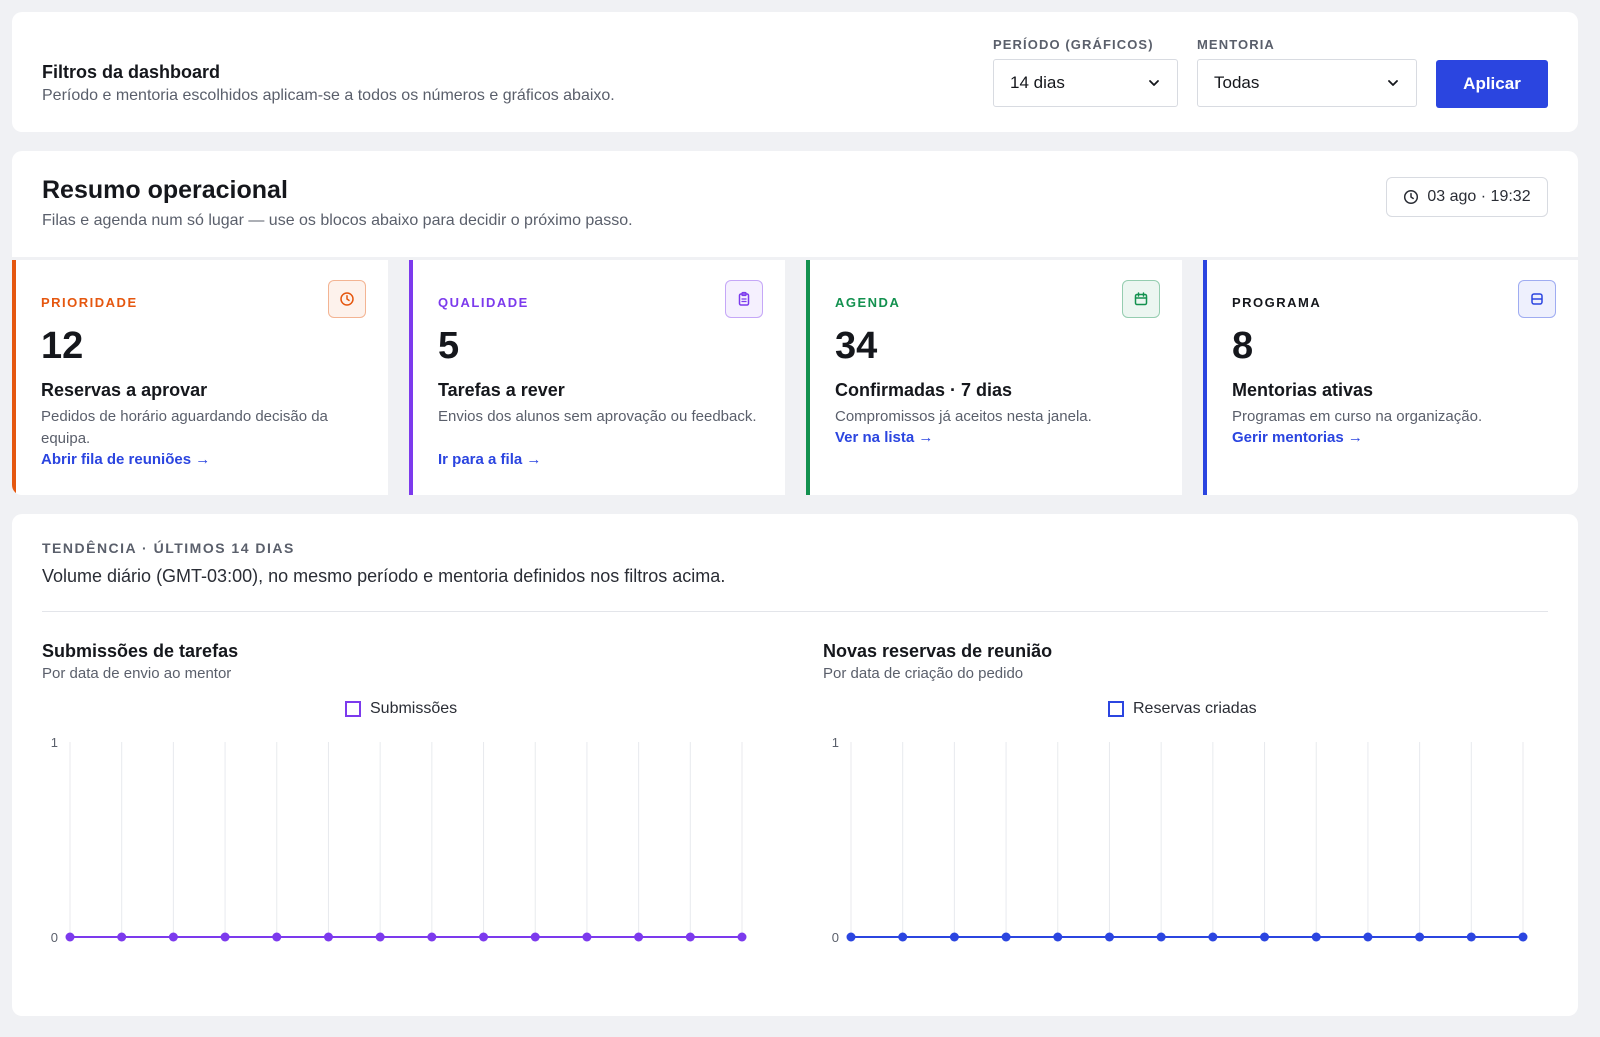  I want to click on go-to-queue-link: Ir para a fila →, so click(490, 459).